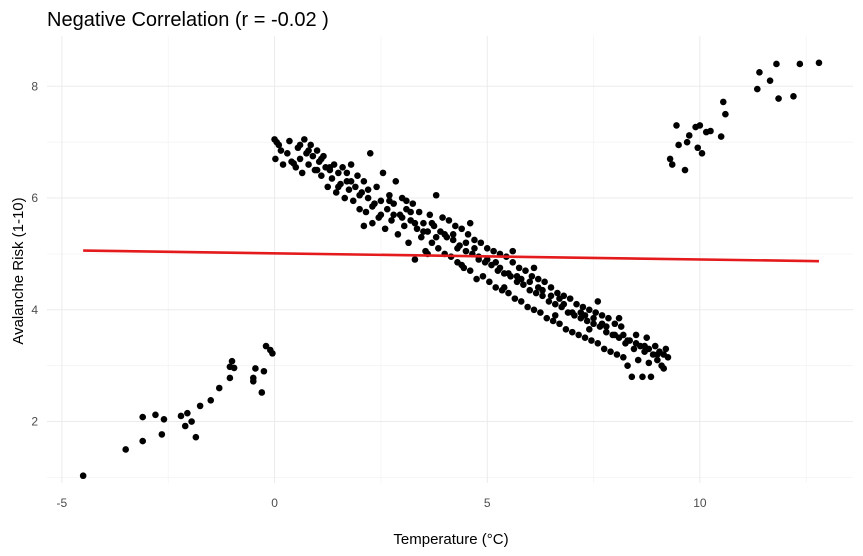  I want to click on x-tick-labels: -5 0 5 10, so click(382, 503).